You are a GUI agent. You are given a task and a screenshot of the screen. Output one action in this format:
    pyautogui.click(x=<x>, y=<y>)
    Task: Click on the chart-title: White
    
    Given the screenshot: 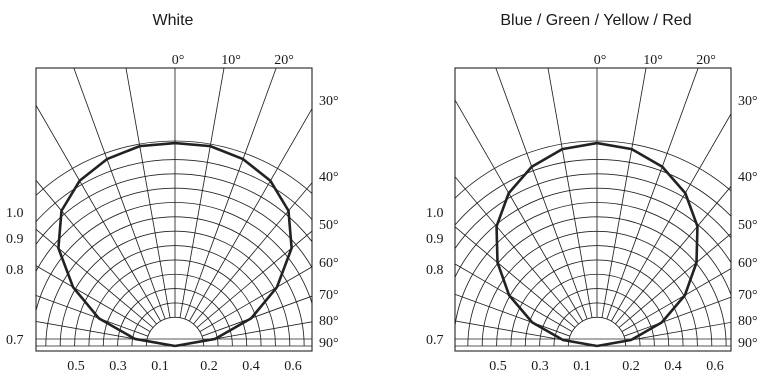 What is the action you would take?
    pyautogui.click(x=173, y=20)
    